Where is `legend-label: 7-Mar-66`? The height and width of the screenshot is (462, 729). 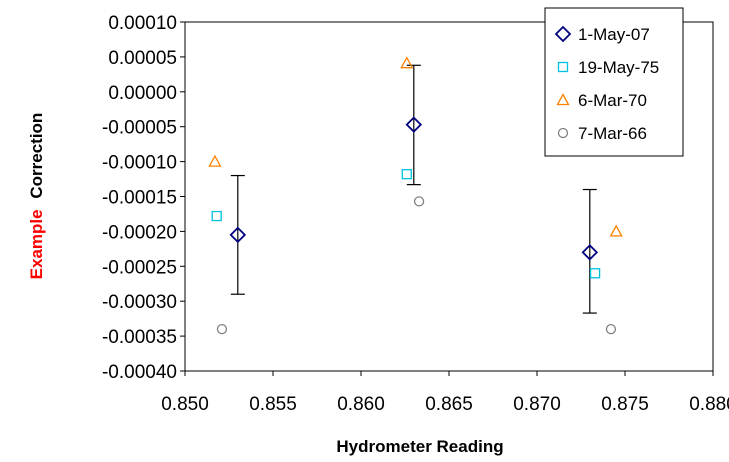 legend-label: 7-Mar-66 is located at coordinates (612, 133).